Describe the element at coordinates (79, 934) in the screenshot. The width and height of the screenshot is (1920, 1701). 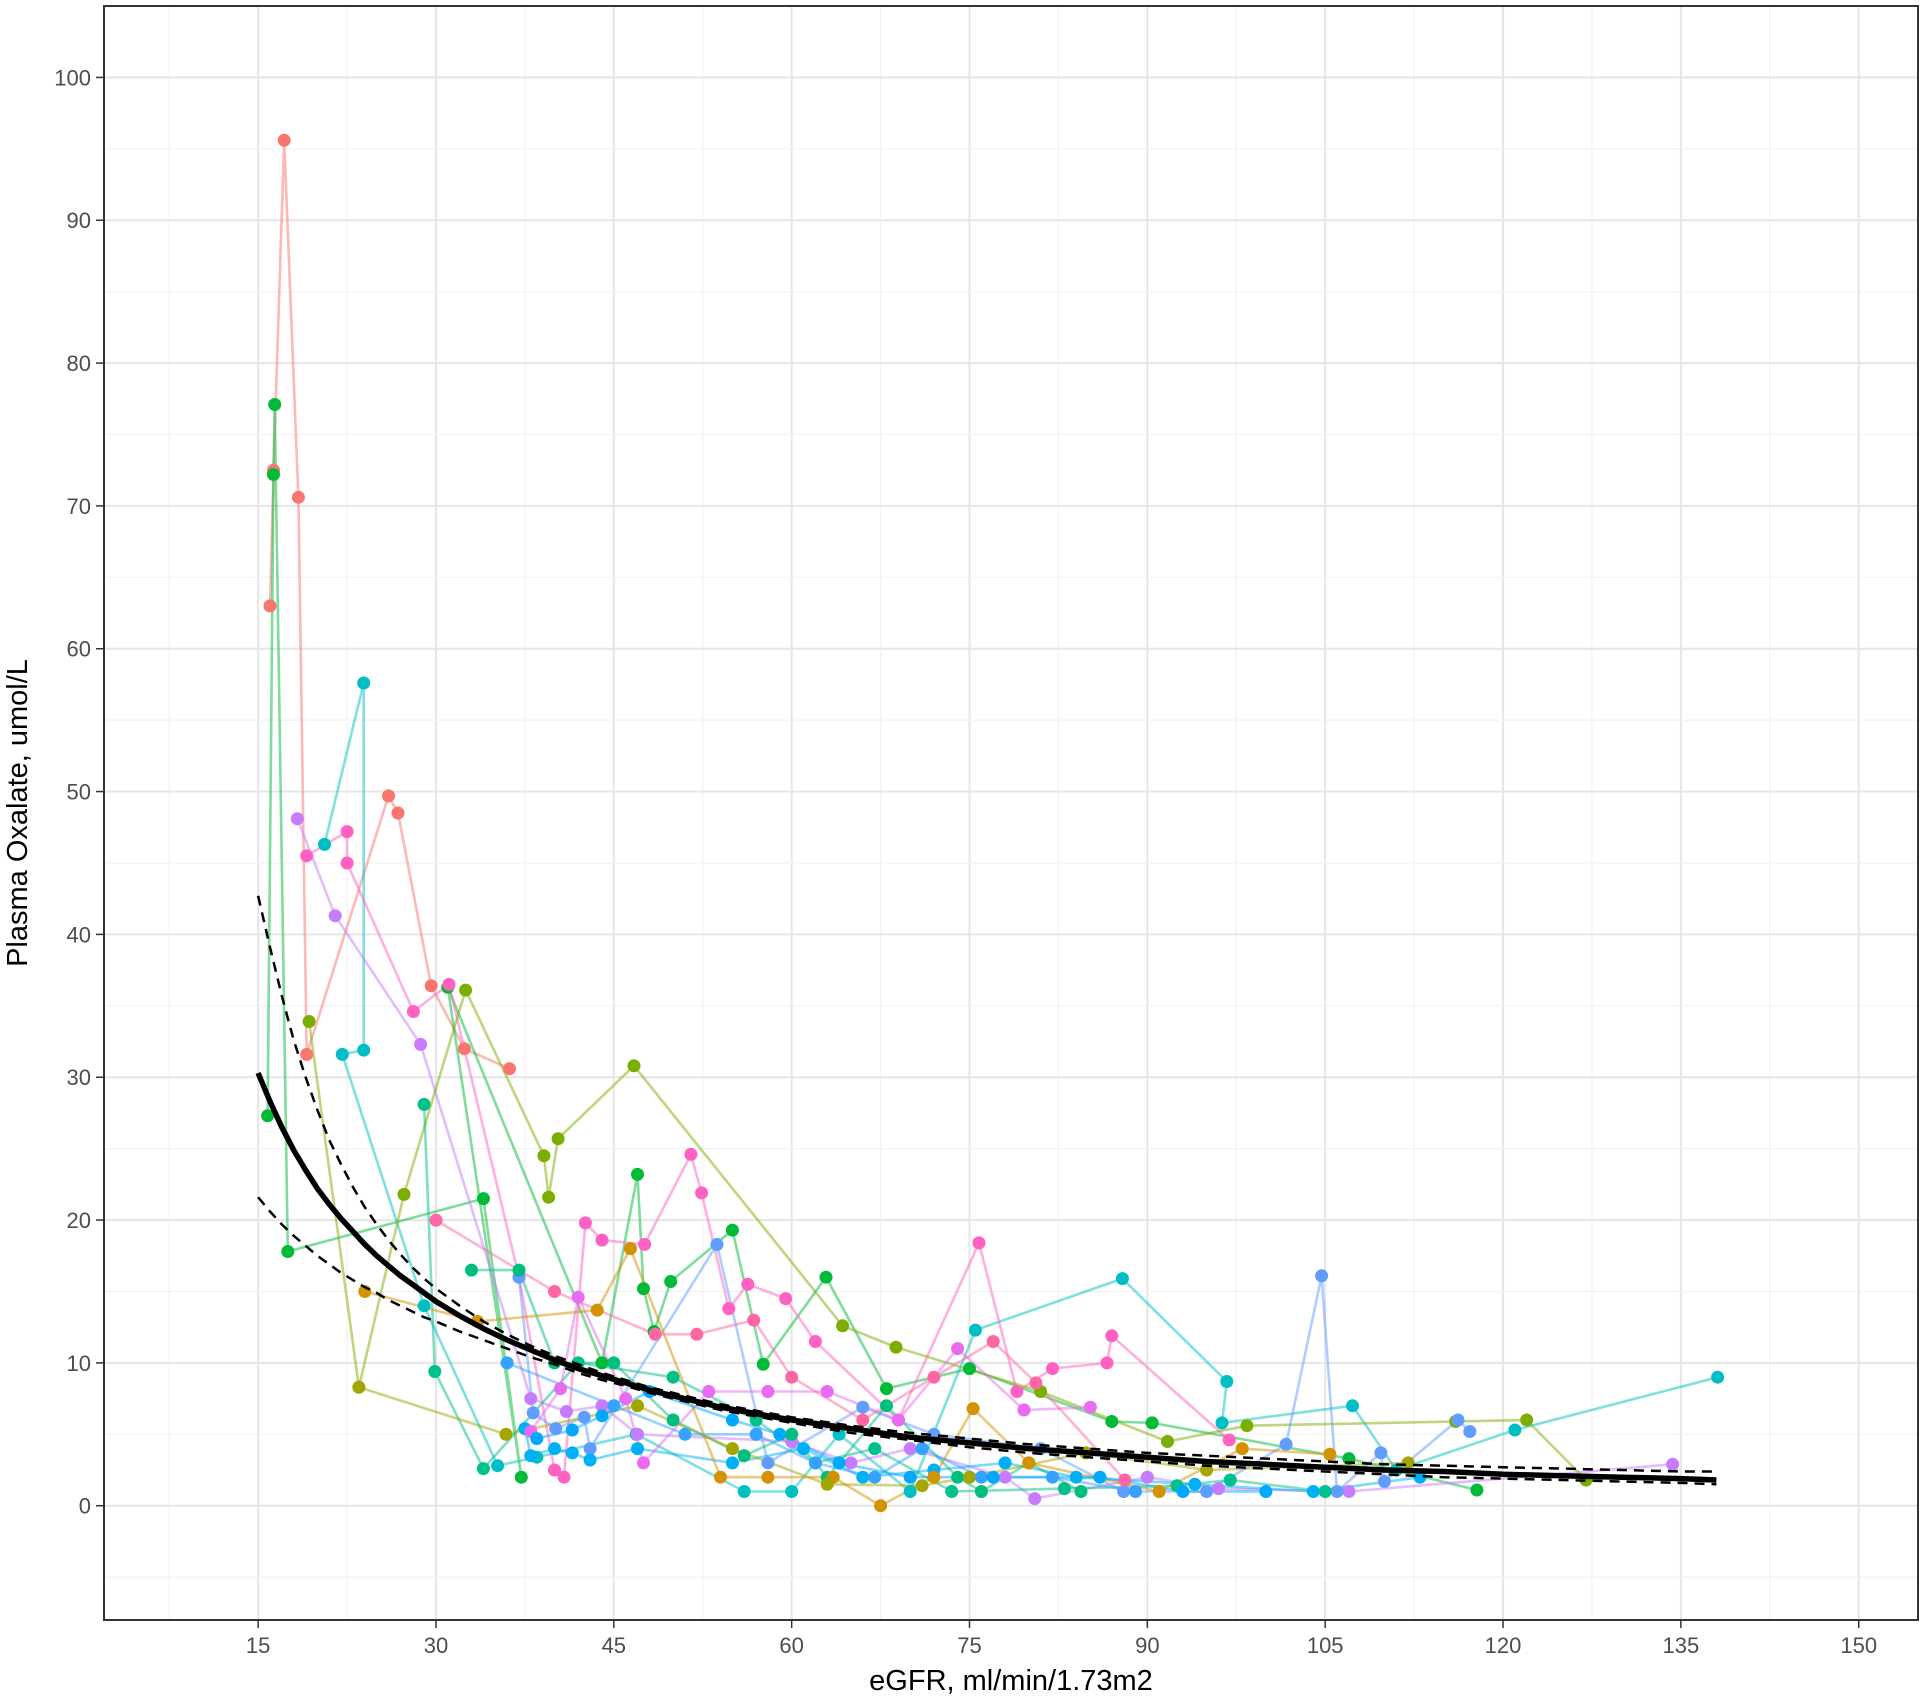
I see `y-tick-label: 40` at that location.